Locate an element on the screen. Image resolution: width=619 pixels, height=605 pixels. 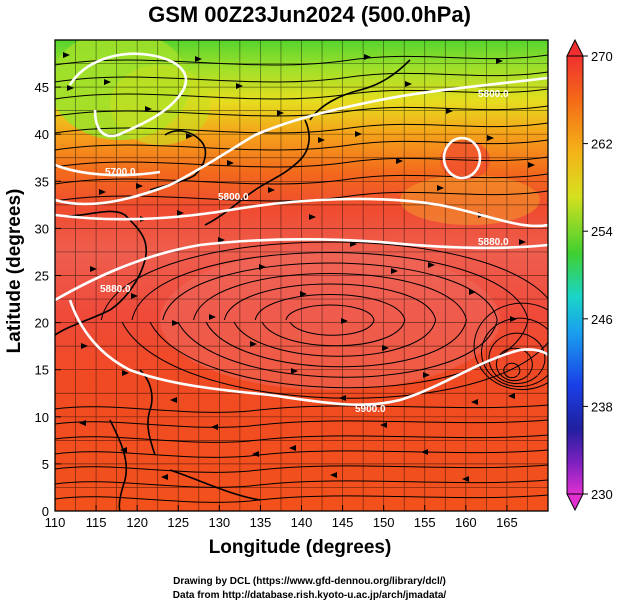
colorbar-body is located at coordinates (575, 275).